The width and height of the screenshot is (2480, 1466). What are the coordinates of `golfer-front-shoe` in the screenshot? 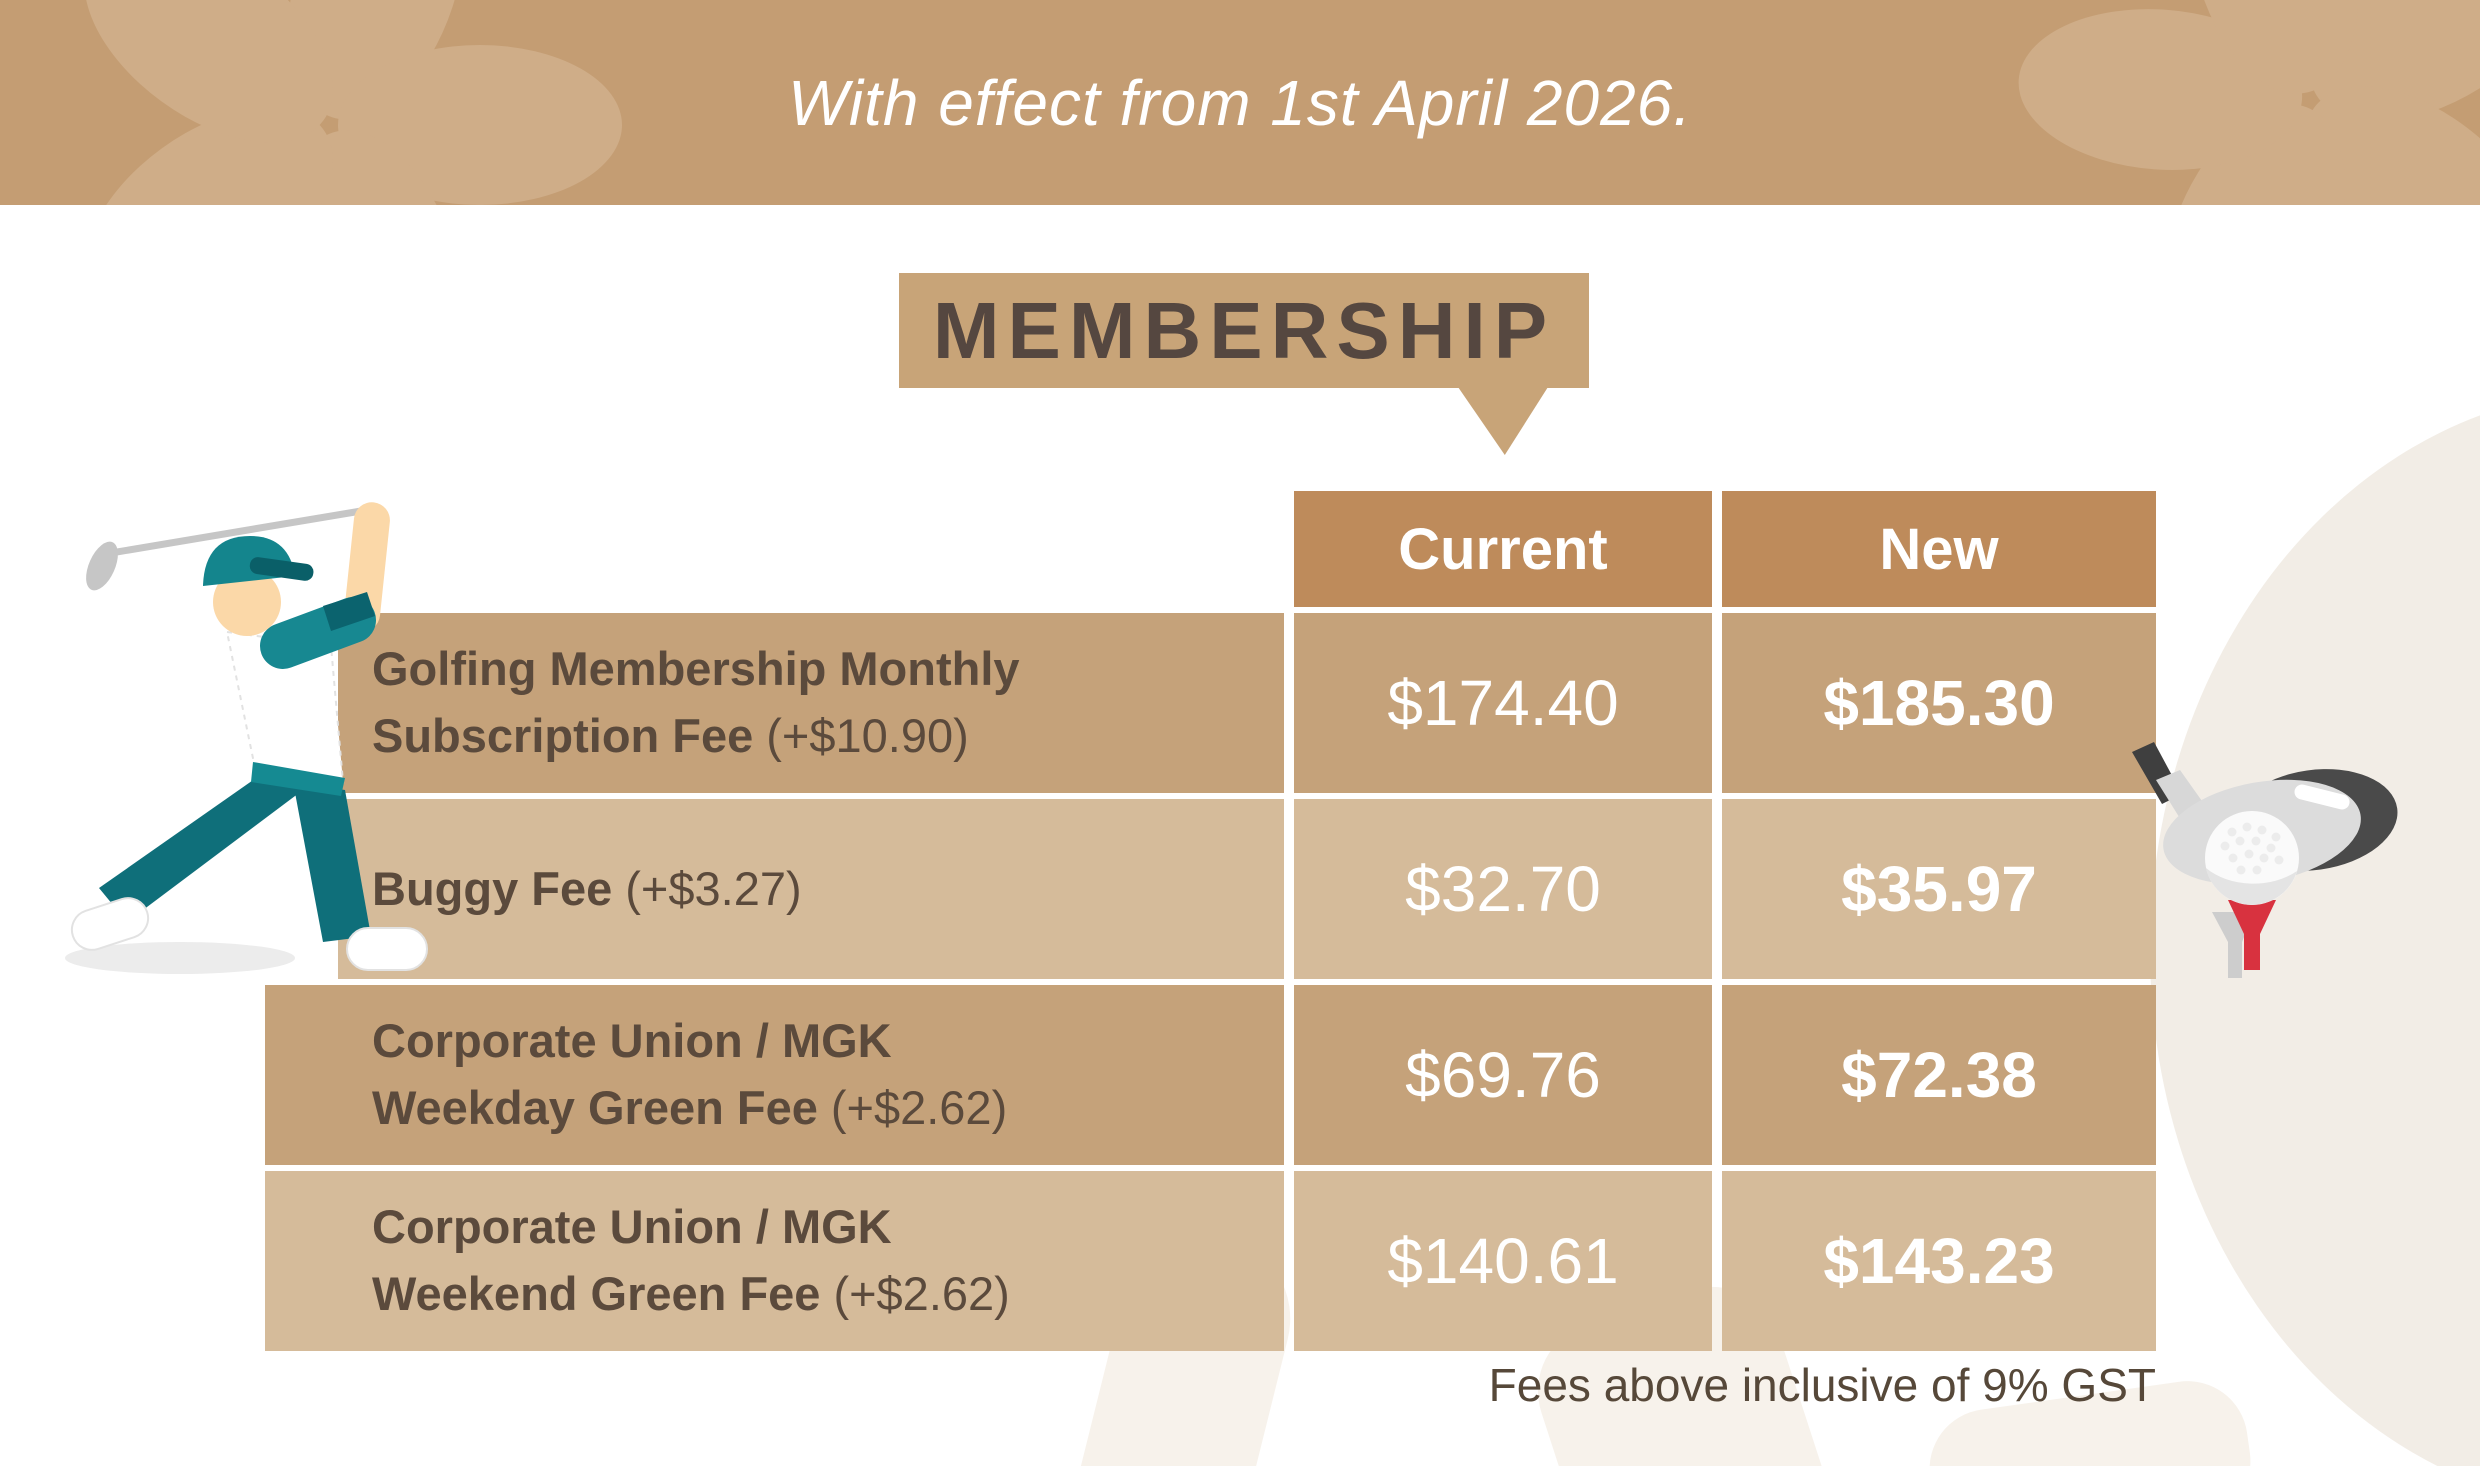 It's located at (387, 949).